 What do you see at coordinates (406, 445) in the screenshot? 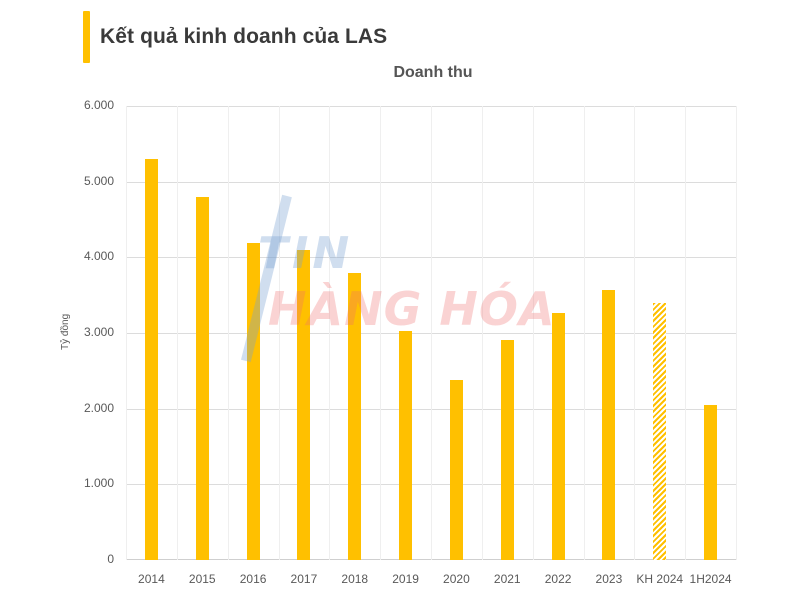
I see `bar-2019` at bounding box center [406, 445].